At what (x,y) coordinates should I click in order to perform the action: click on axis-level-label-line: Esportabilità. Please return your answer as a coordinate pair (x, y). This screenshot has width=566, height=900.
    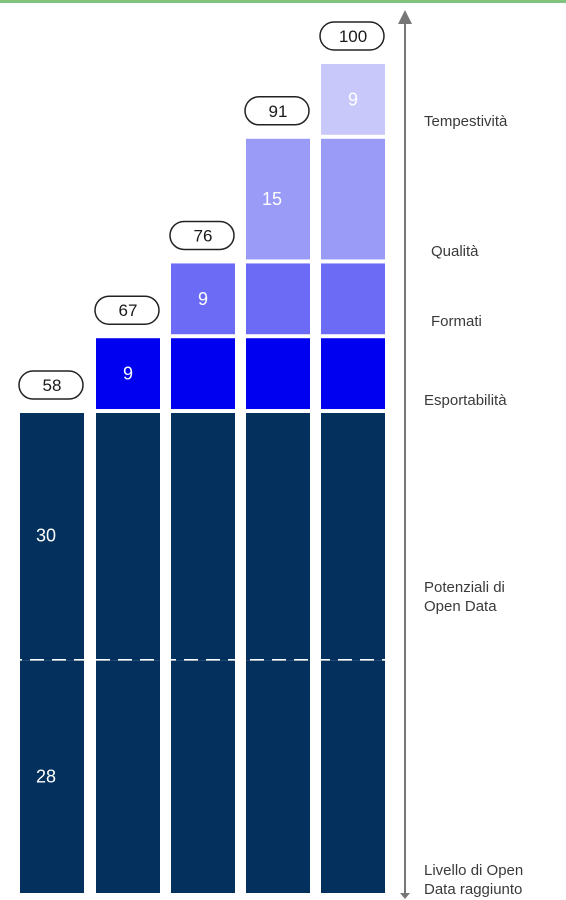
    Looking at the image, I should click on (465, 400).